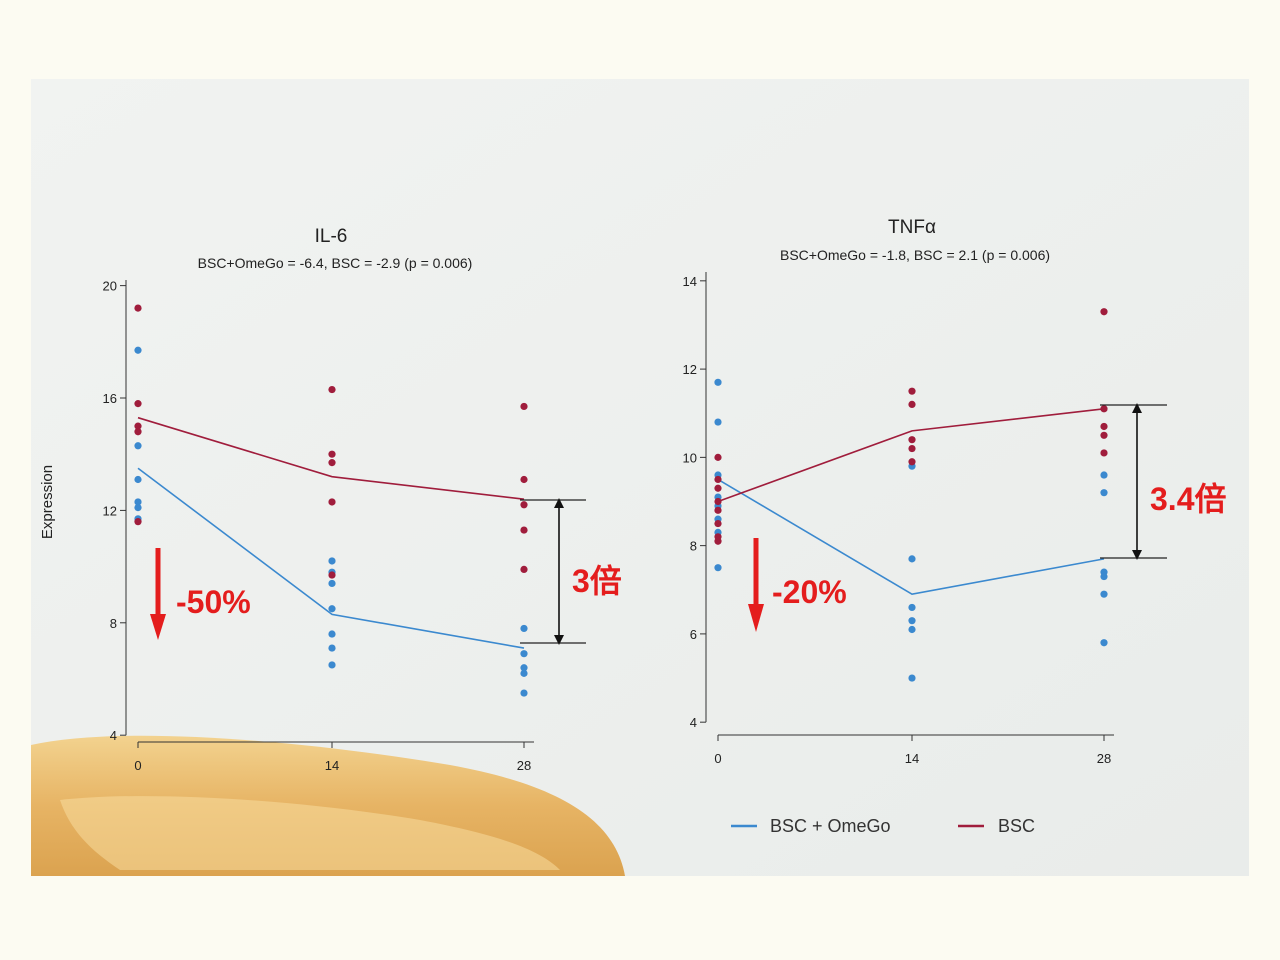 Image resolution: width=1280 pixels, height=960 pixels. What do you see at coordinates (110, 286) in the screenshot?
I see `y-tick-label: 20` at bounding box center [110, 286].